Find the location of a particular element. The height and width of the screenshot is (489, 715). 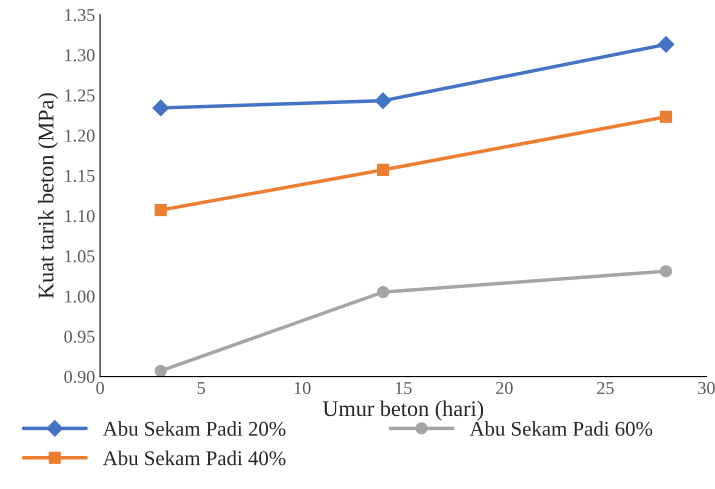

y-tick-label: 1.30 is located at coordinates (80, 55).